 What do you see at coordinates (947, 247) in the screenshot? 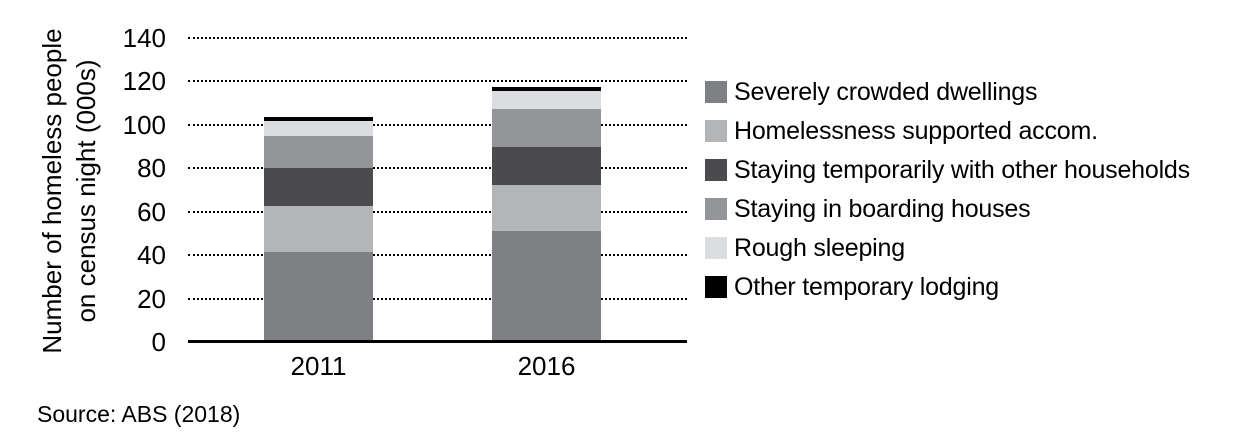
I see `legend-item: Rough sleeping` at bounding box center [947, 247].